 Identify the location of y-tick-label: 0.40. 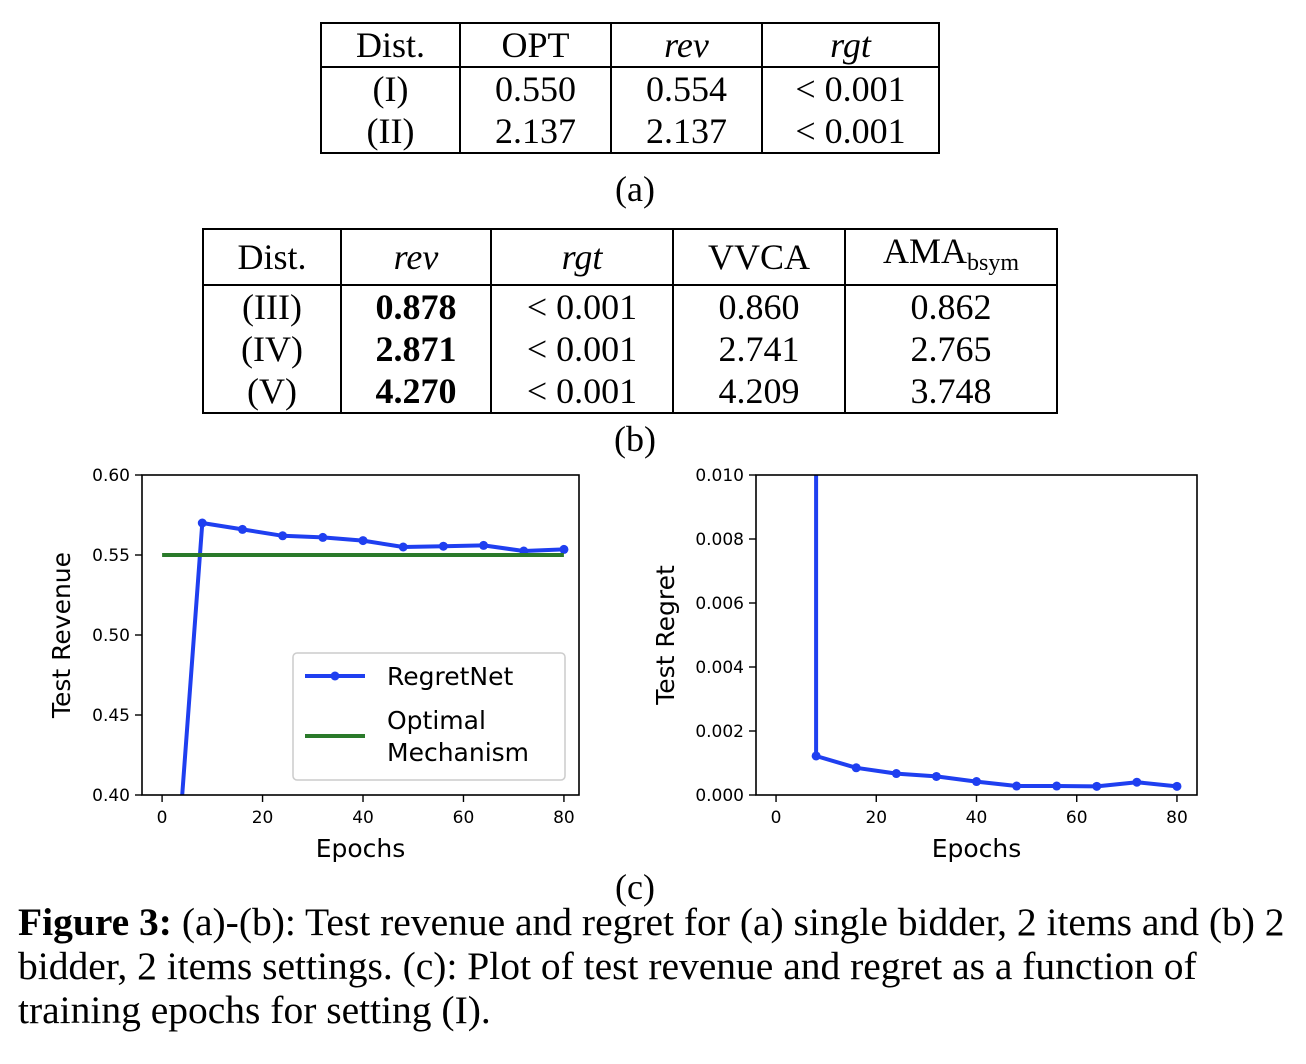
(111, 796).